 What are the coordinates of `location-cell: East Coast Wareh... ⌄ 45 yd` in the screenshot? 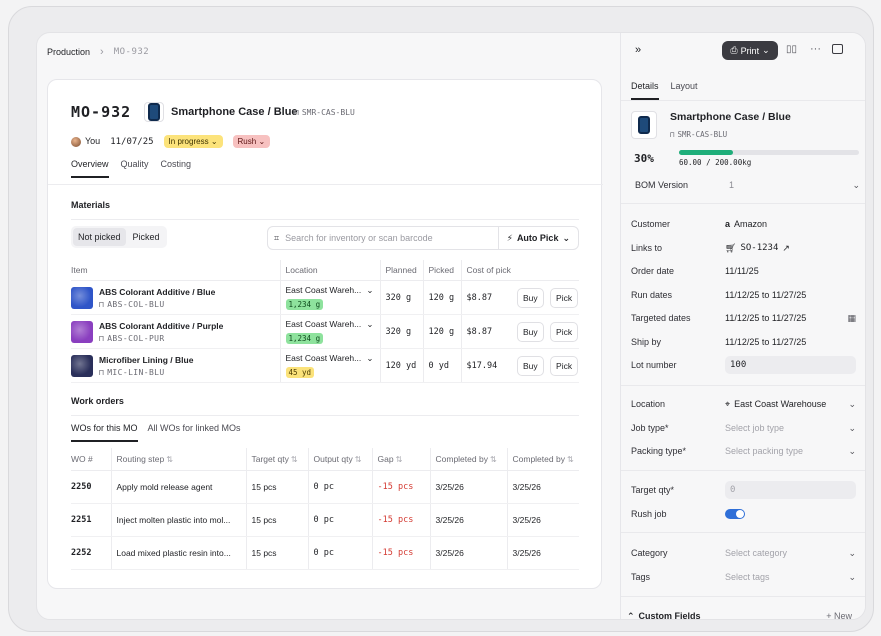 It's located at (329, 365).